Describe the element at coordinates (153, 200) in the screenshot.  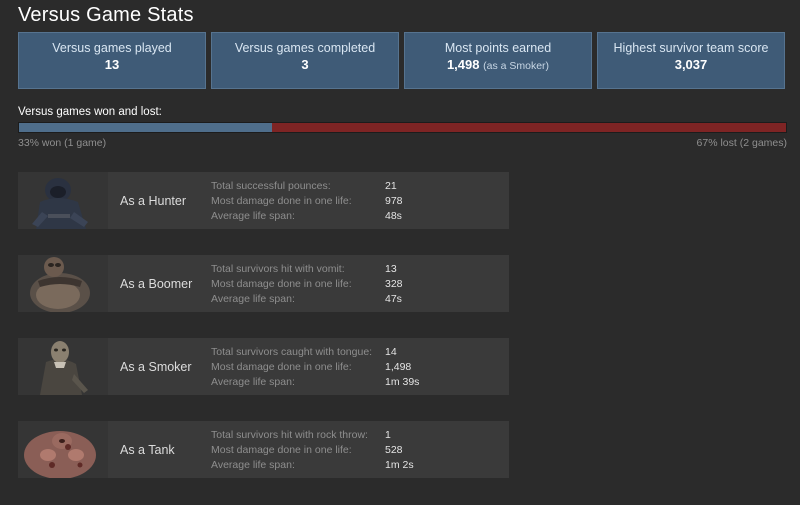
I see `class-name: As a Hunter` at that location.